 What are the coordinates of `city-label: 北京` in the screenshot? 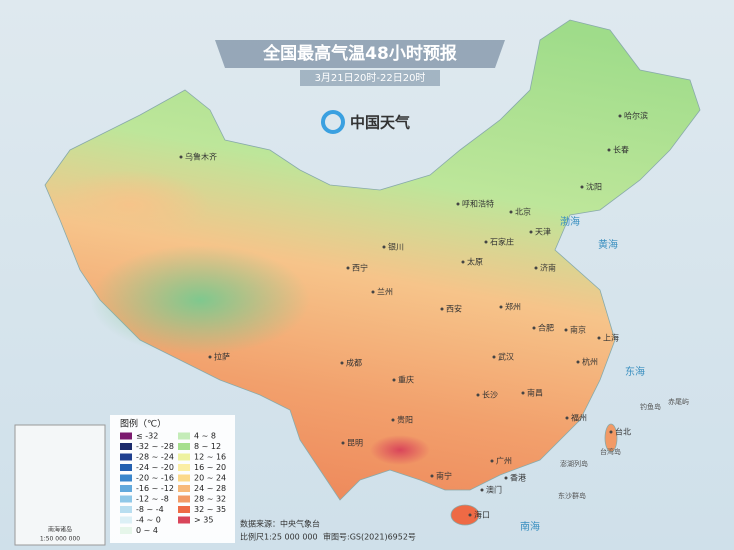 It's located at (523, 212).